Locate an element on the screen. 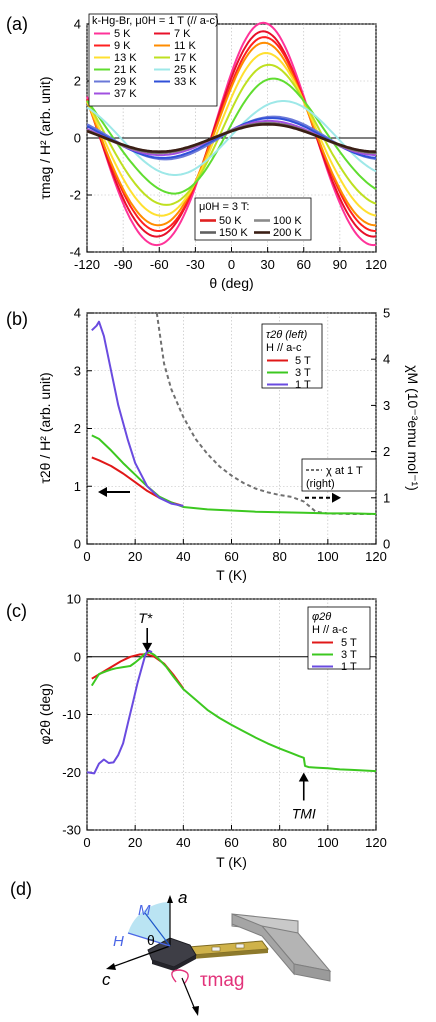 Image resolution: width=436 pixels, height=1022 pixels. y-axis-label: τmag / H² (arb. unit) is located at coordinates (45, 137).